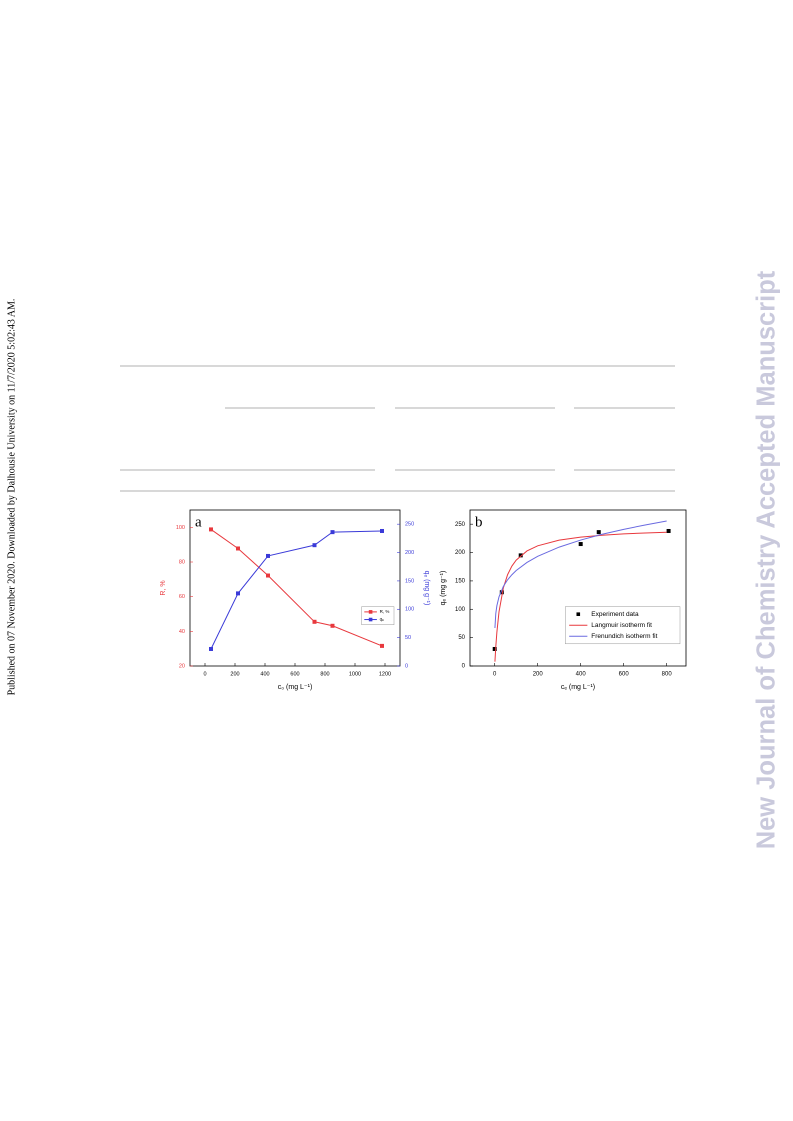 The width and height of the screenshot is (793, 1121). Describe the element at coordinates (479, 522) in the screenshot. I see `panel-label: b` at that location.